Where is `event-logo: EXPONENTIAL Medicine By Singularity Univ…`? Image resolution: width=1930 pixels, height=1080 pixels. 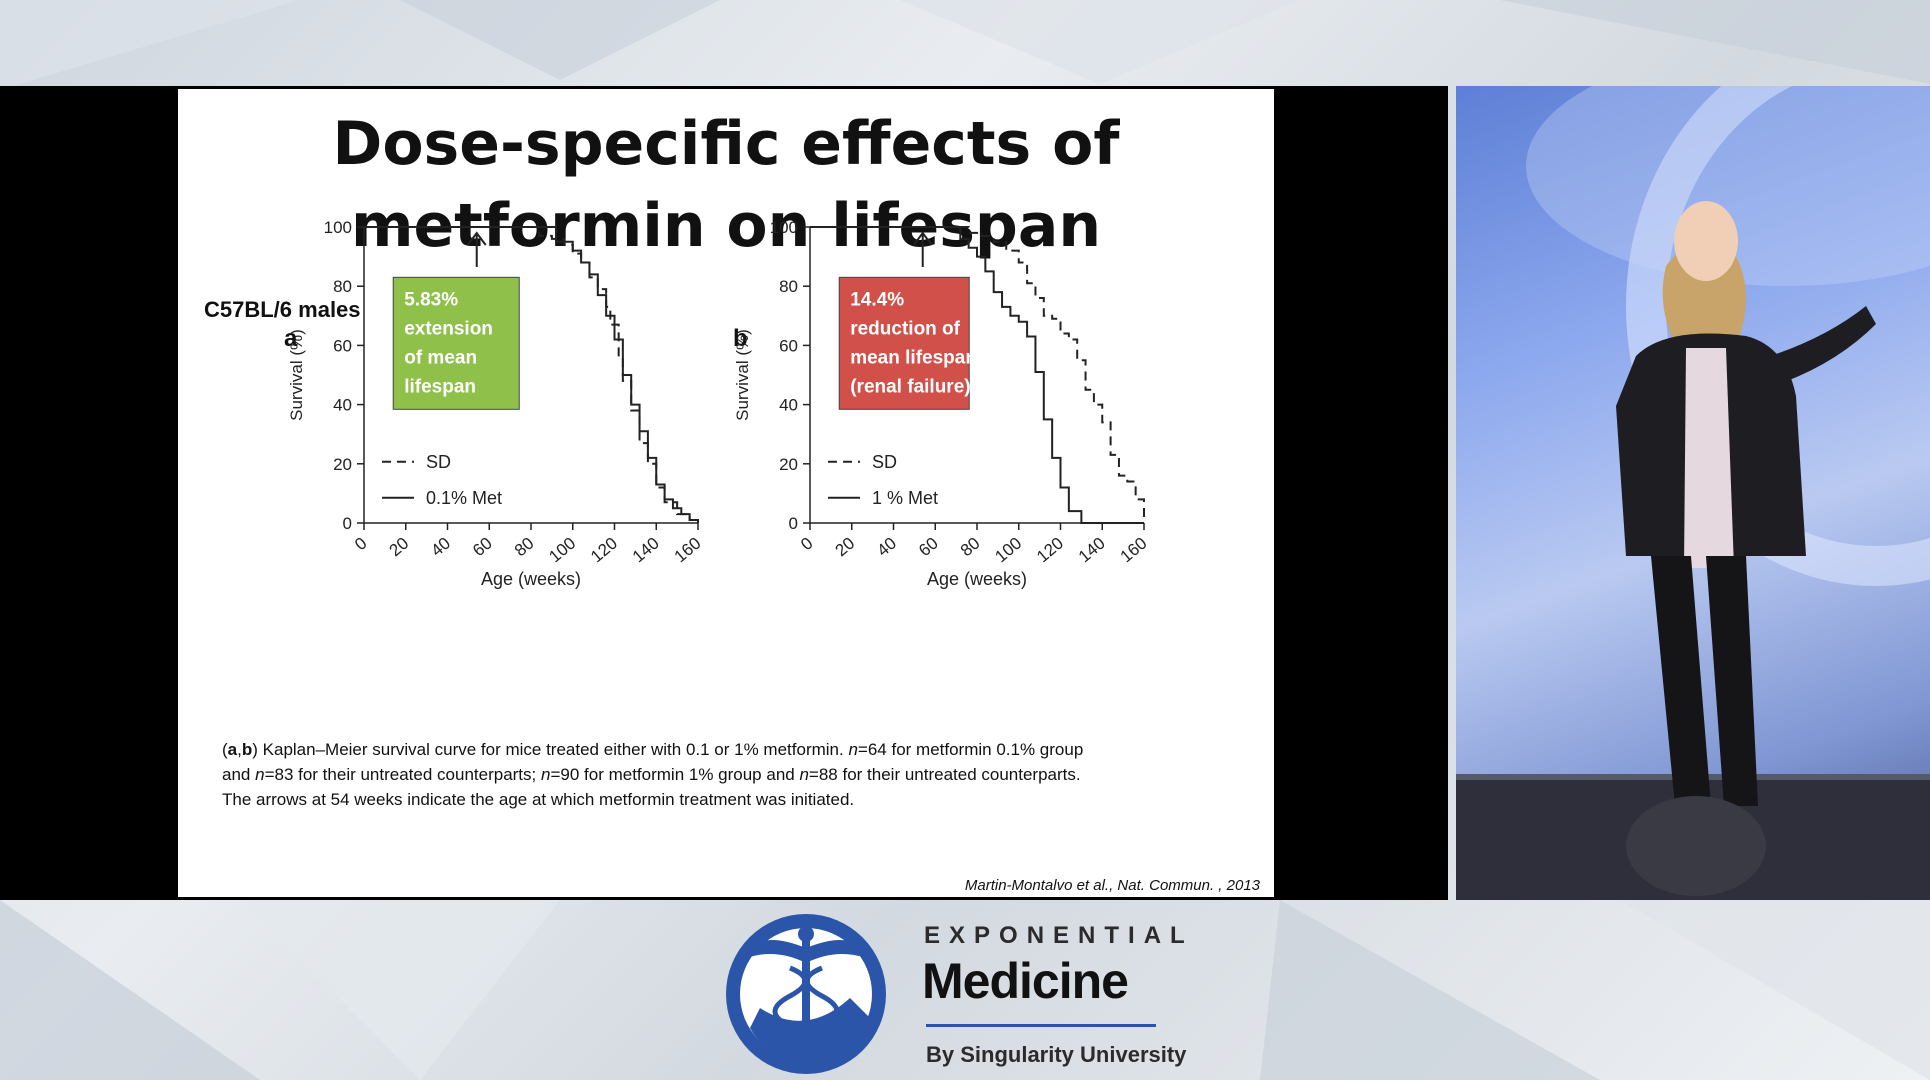 event-logo: EXPONENTIAL Medicine By Singularity Univ… is located at coordinates (980, 994).